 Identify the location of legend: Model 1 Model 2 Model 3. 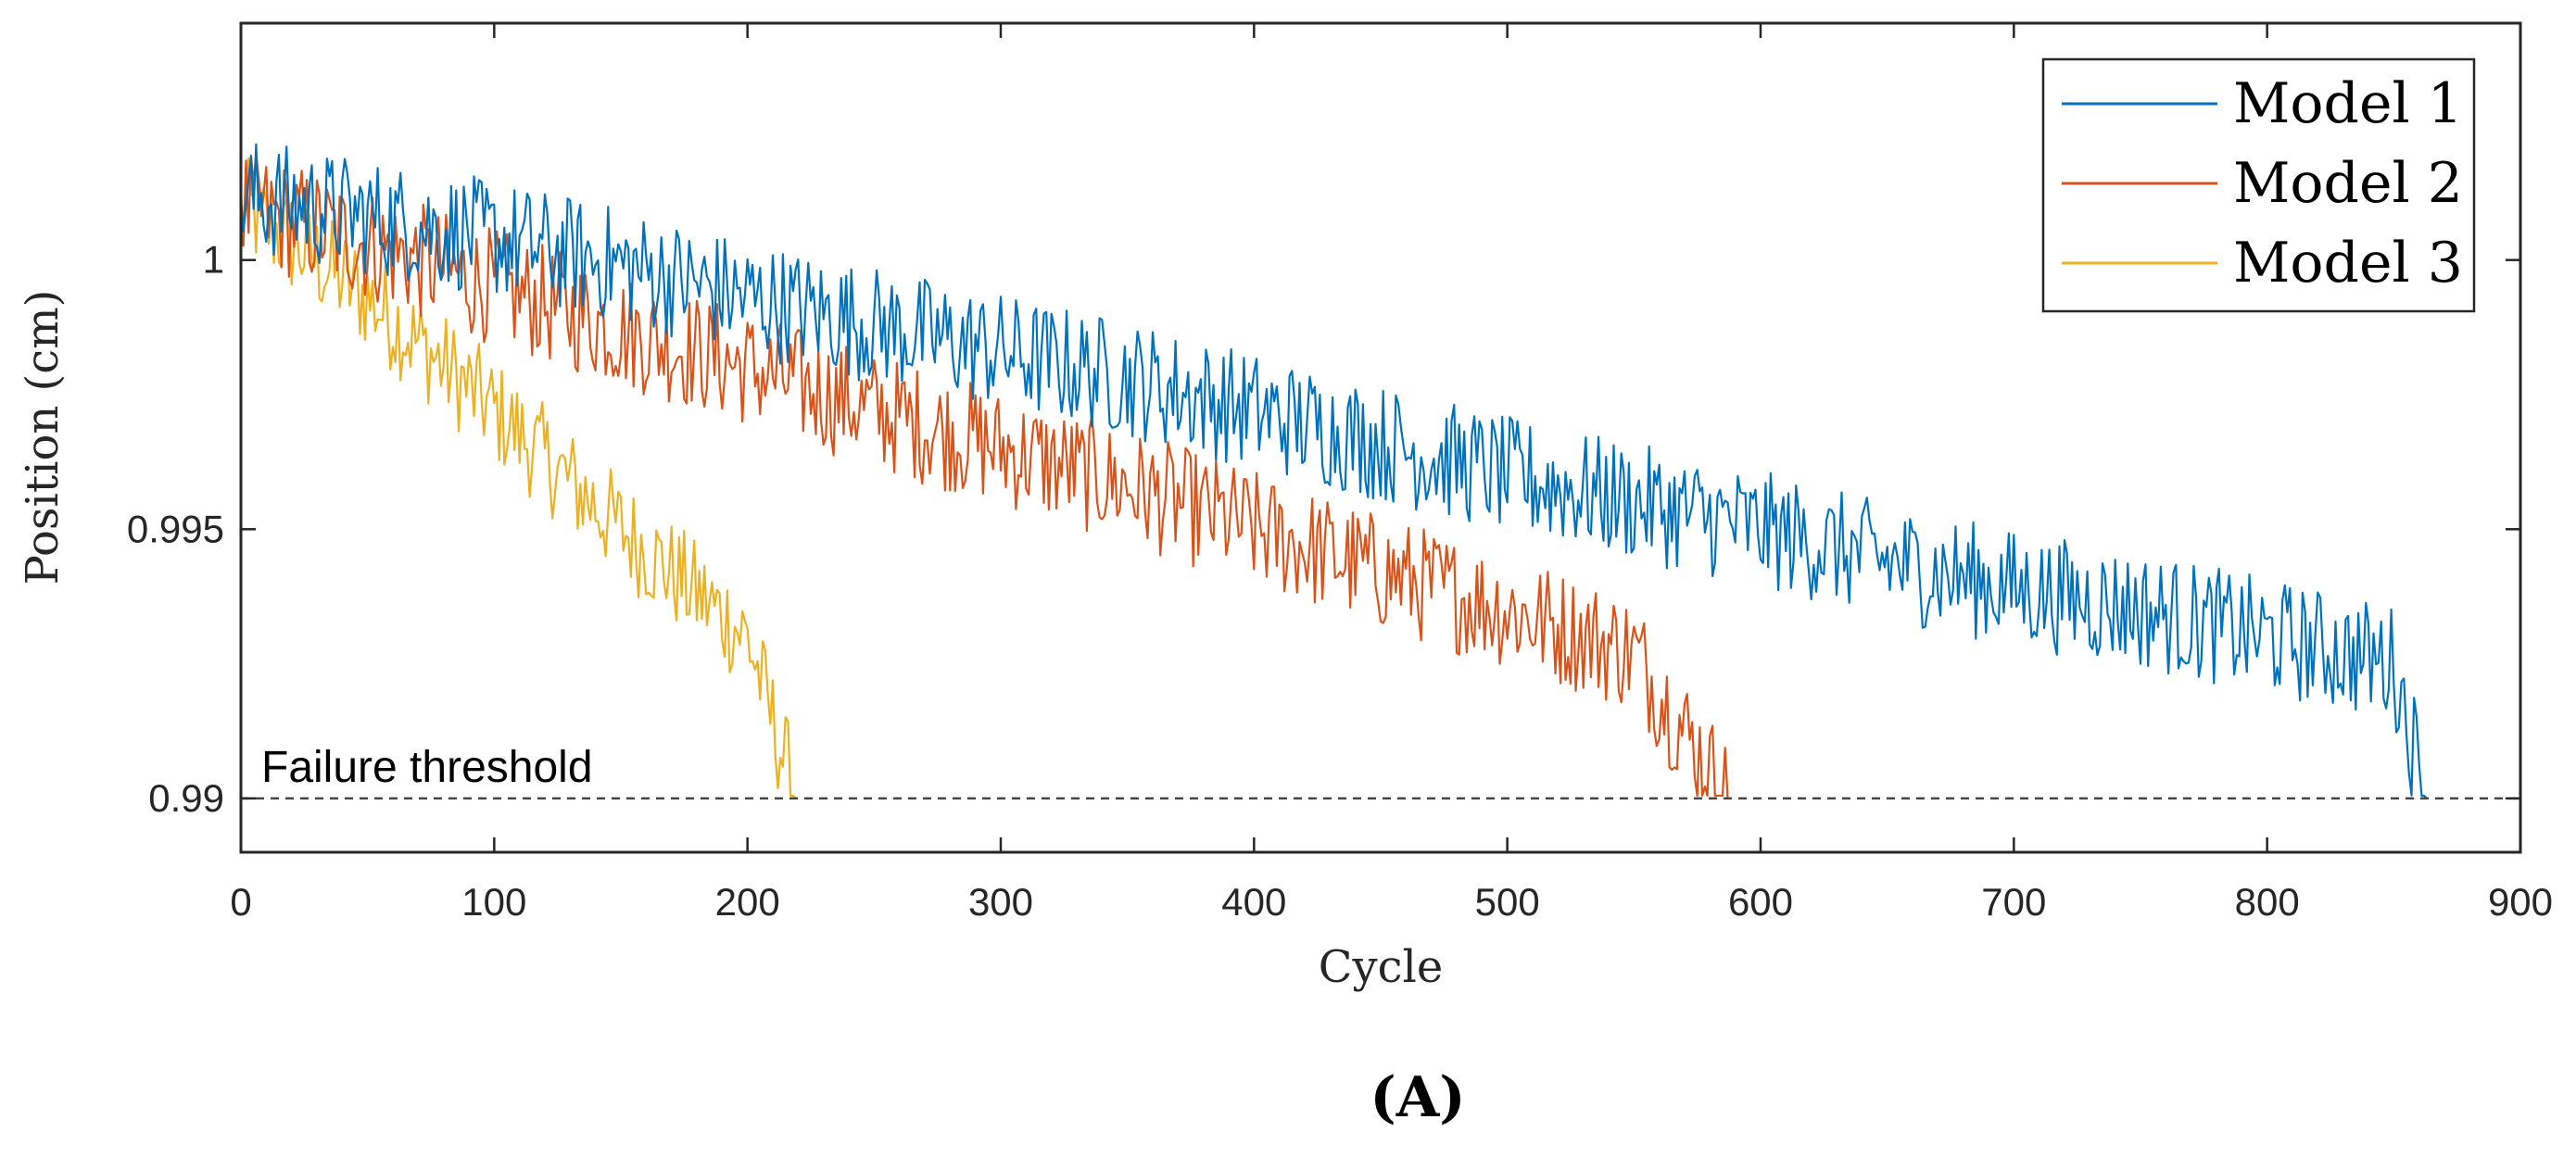
(2259, 185).